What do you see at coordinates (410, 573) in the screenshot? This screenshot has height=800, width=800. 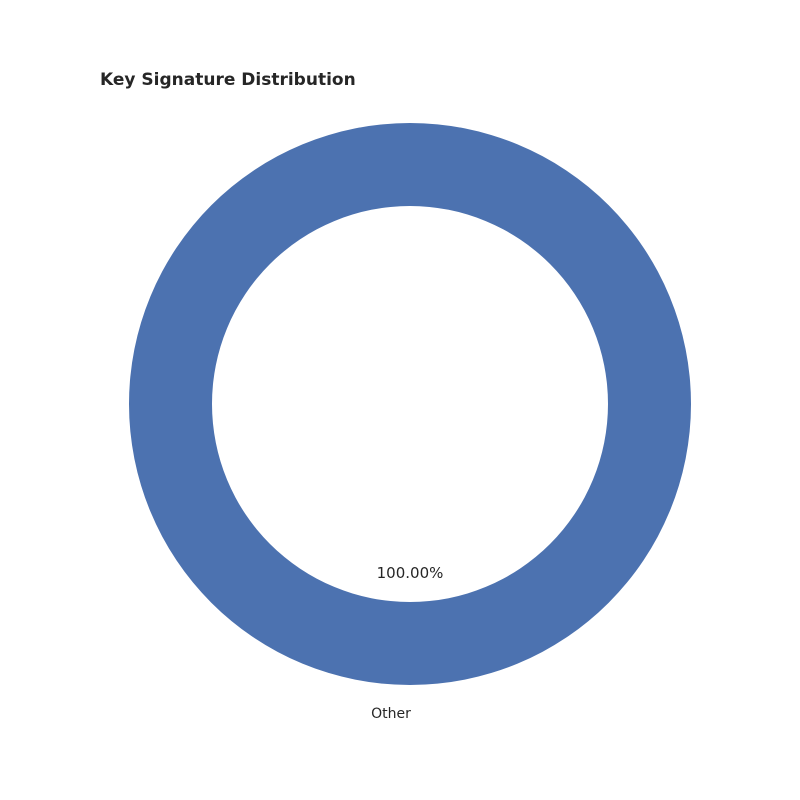 I see `slice-percent-label: 100.00%` at bounding box center [410, 573].